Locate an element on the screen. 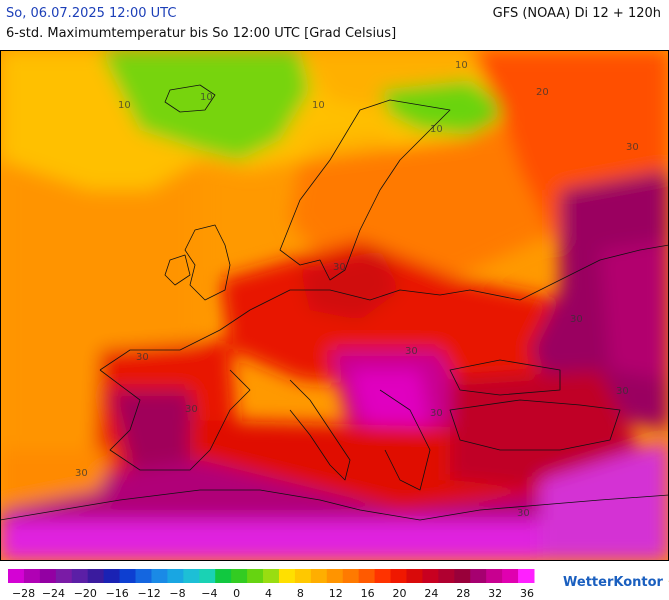 The image size is (669, 600). legend-tick-label: −28 is located at coordinates (23, 593).